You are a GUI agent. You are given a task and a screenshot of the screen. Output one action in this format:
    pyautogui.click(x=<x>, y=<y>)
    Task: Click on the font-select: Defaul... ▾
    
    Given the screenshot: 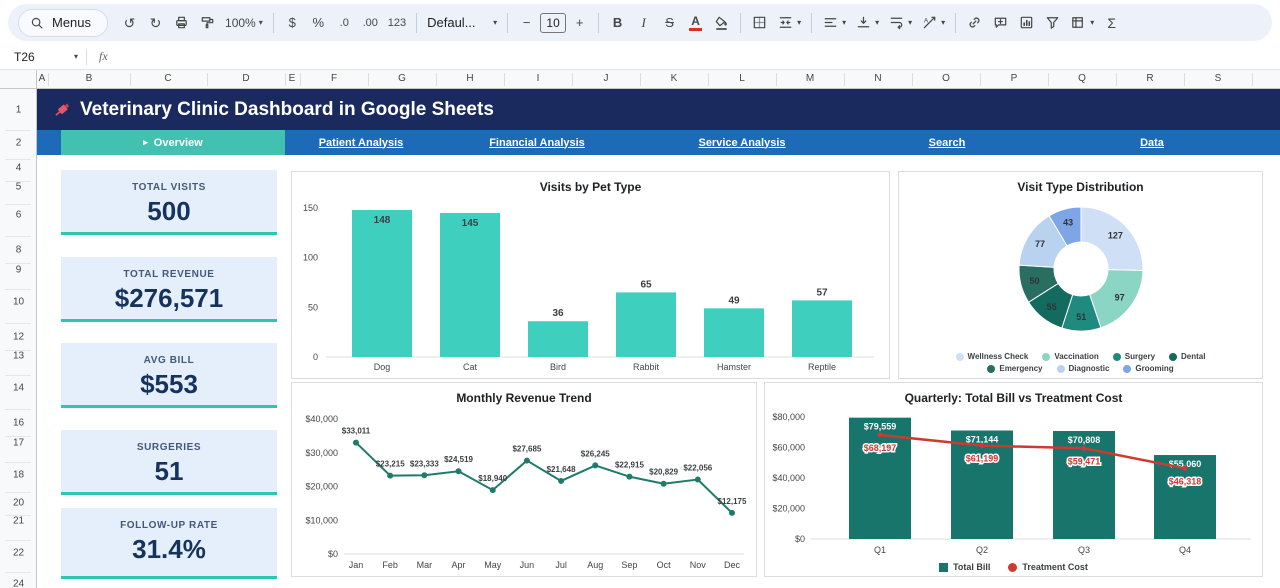 What is the action you would take?
    pyautogui.click(x=462, y=22)
    